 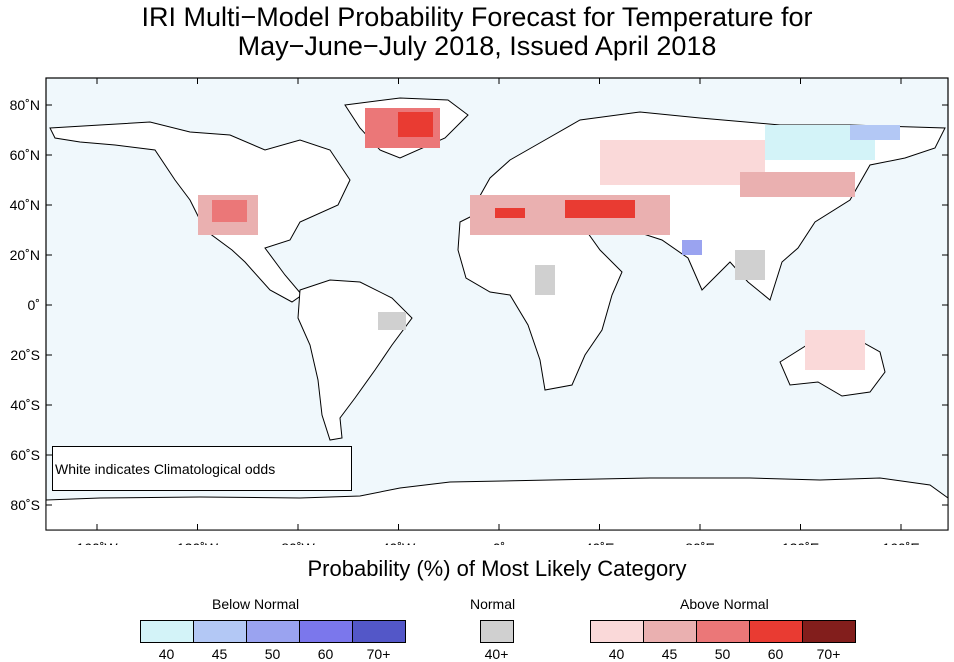 I want to click on lat-tick-label: 80˚N, so click(x=25, y=105).